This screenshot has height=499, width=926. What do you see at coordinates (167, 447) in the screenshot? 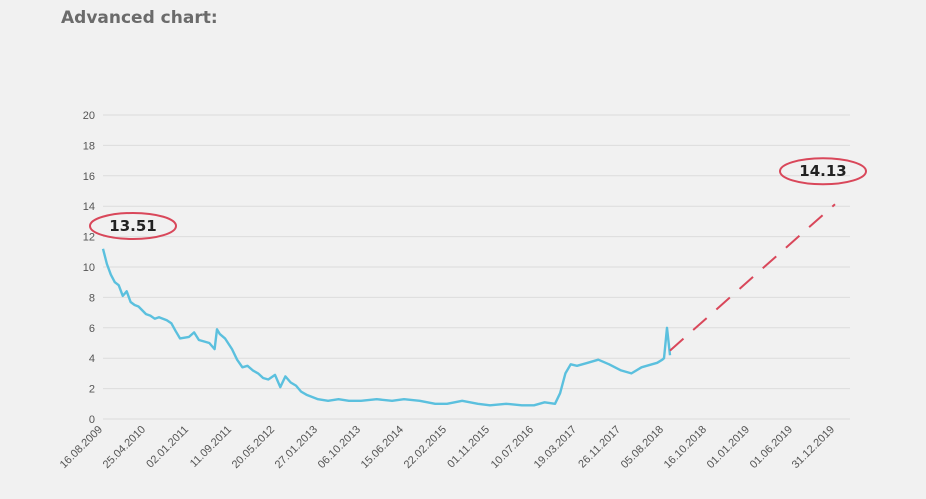
I see `x-tick-label: 02.01.2011` at bounding box center [167, 447].